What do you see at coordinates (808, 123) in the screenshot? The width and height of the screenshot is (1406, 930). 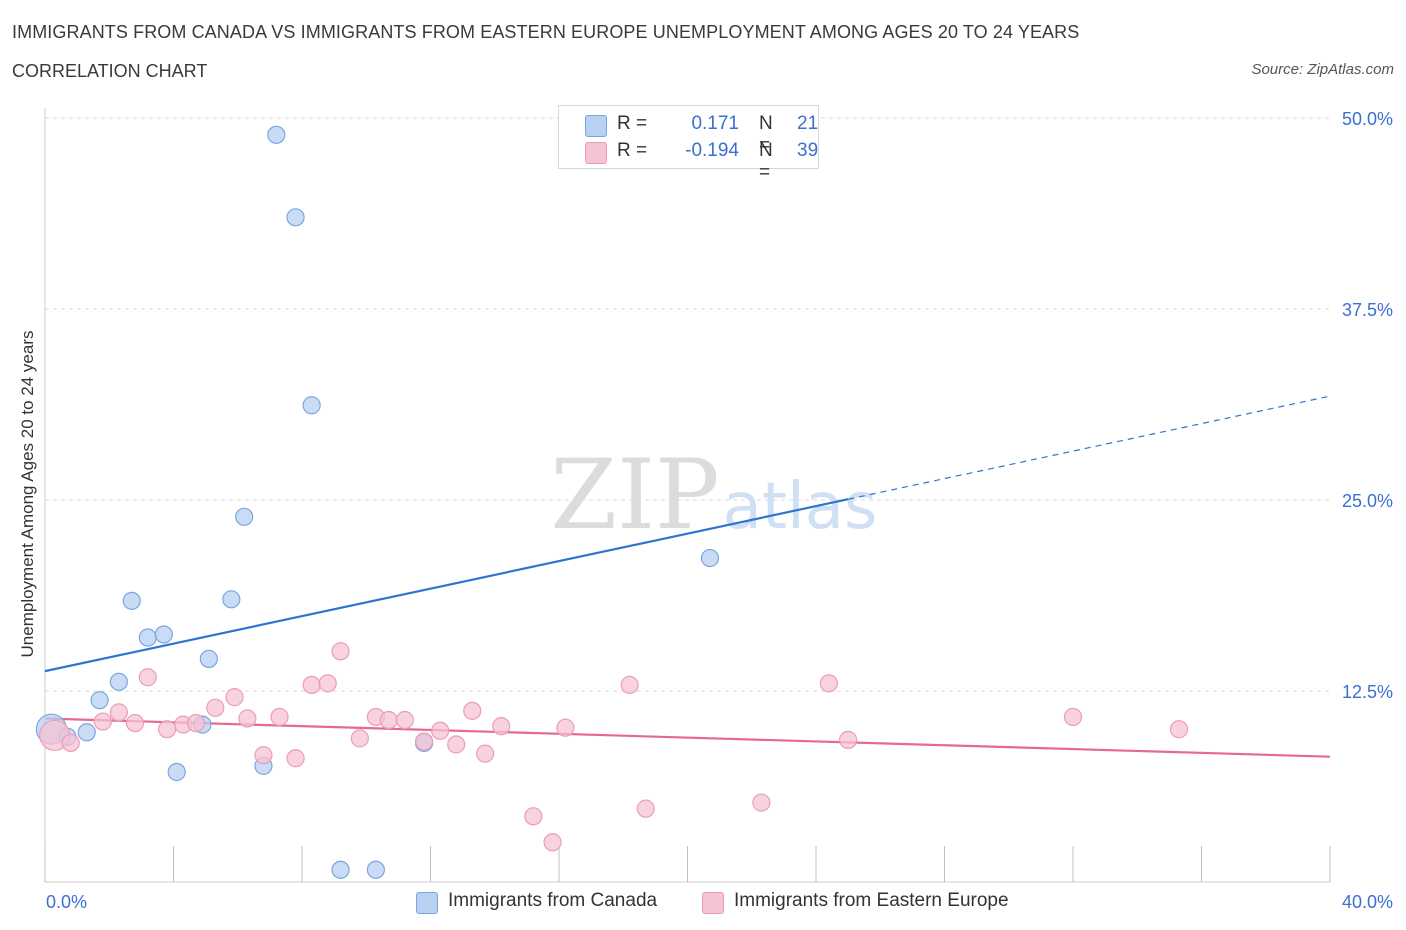 I see `legend-n-value-canada: 21` at bounding box center [808, 123].